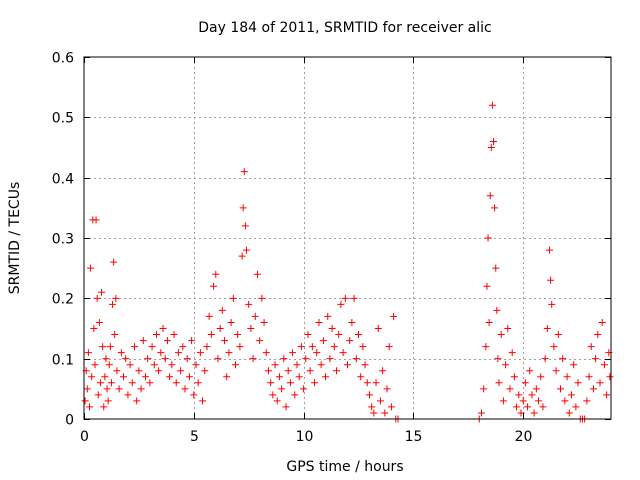  What do you see at coordinates (84, 437) in the screenshot?
I see `x-tick-label: 0` at bounding box center [84, 437].